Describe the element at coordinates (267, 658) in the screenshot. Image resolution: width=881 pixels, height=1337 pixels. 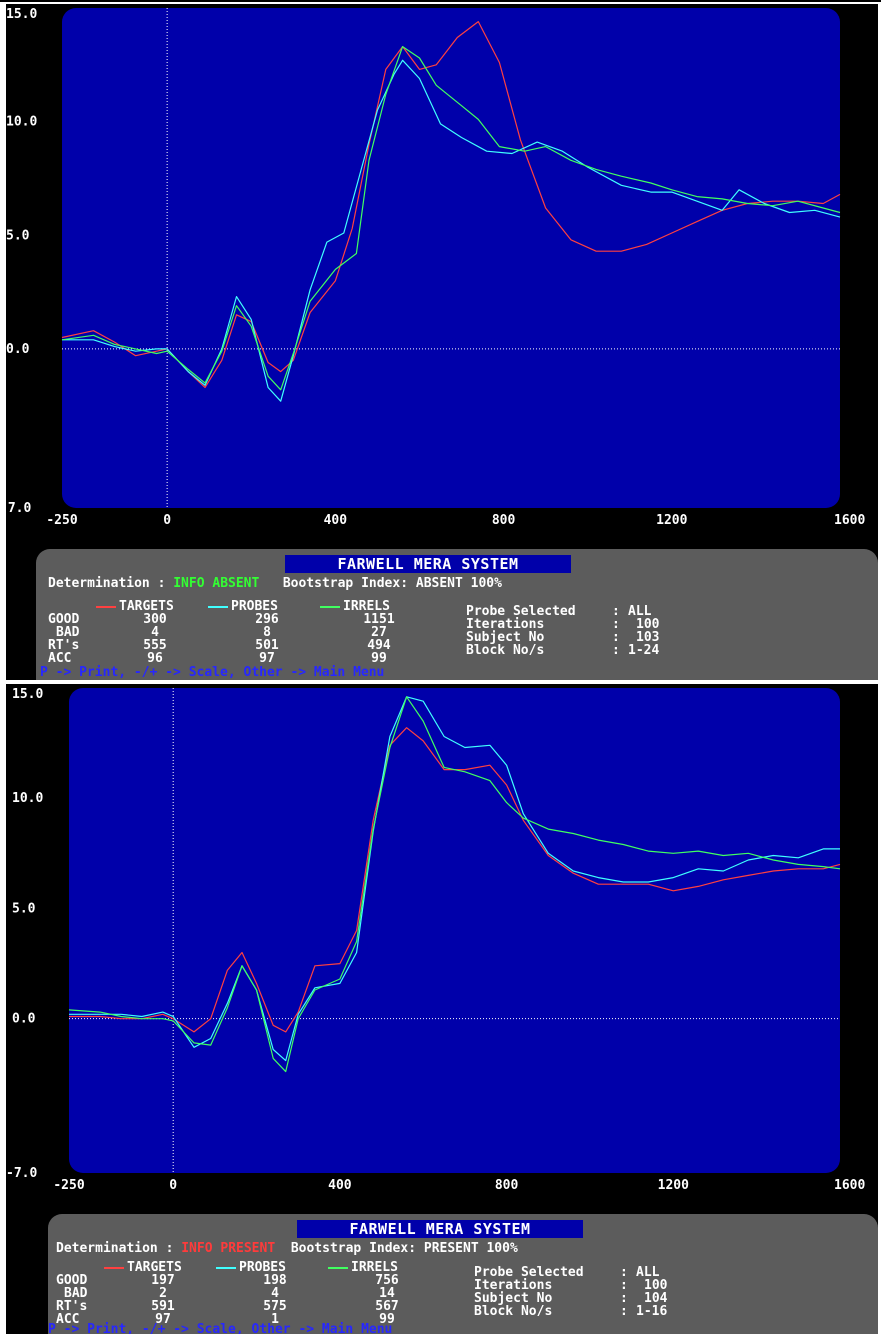
I see `cell-acc-probes: 97` at that location.